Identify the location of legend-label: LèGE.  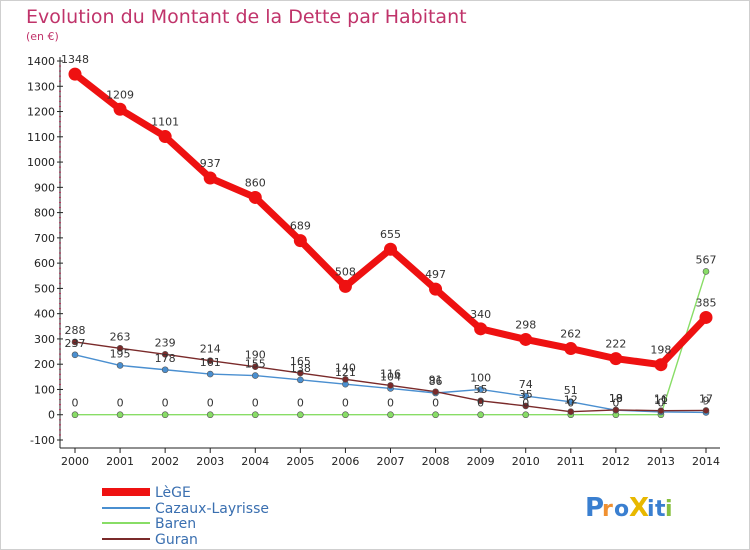
(173, 493).